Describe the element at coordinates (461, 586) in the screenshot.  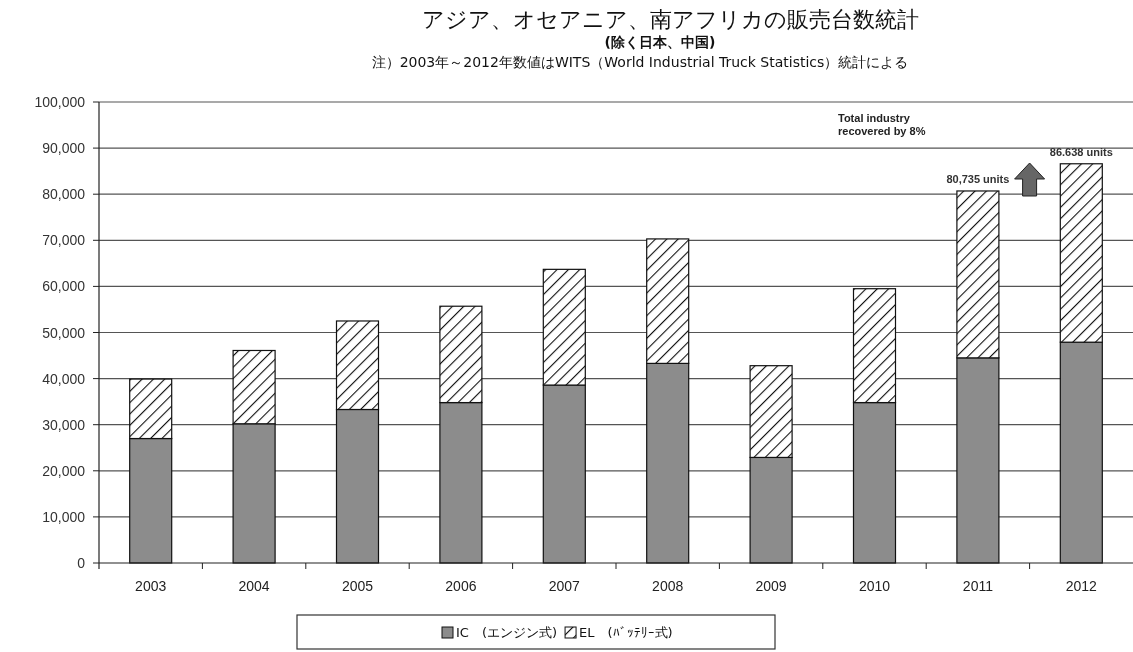
I see `x-tick-label: 2006` at that location.